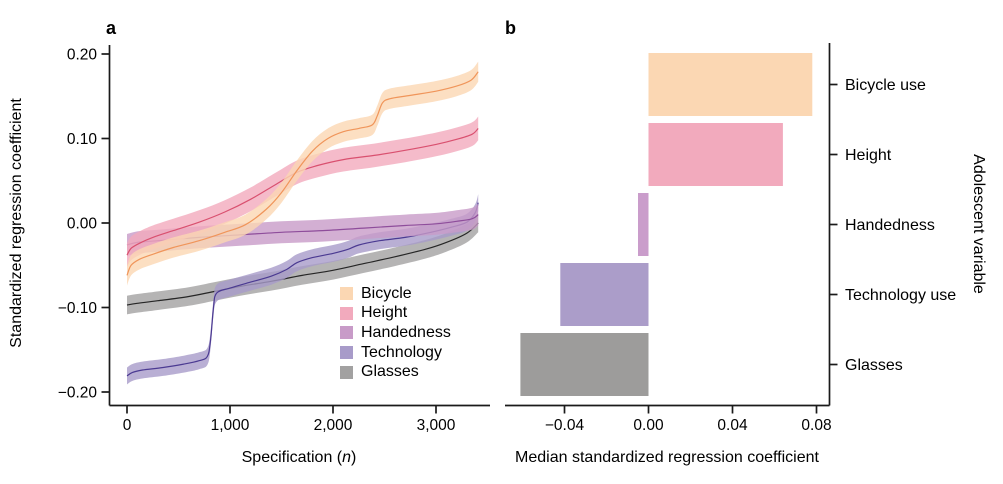  I want to click on bar-bicycle-use, so click(730, 84).